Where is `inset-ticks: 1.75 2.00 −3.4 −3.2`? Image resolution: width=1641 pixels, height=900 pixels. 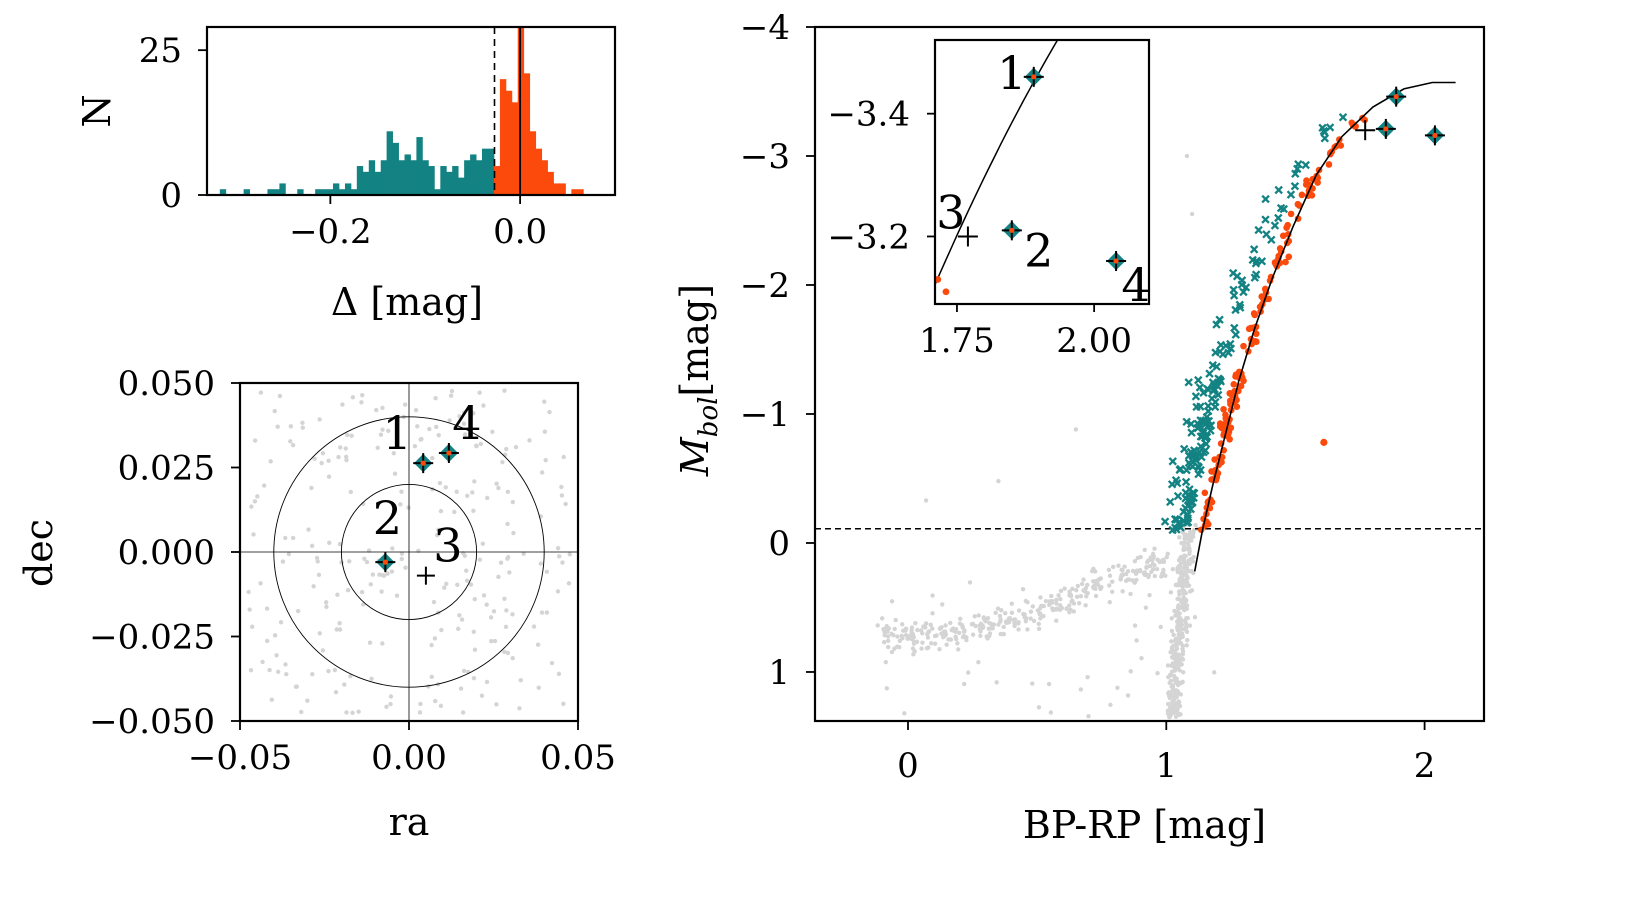 inset-ticks: 1.75 2.00 −3.4 −3.2 is located at coordinates (979, 228).